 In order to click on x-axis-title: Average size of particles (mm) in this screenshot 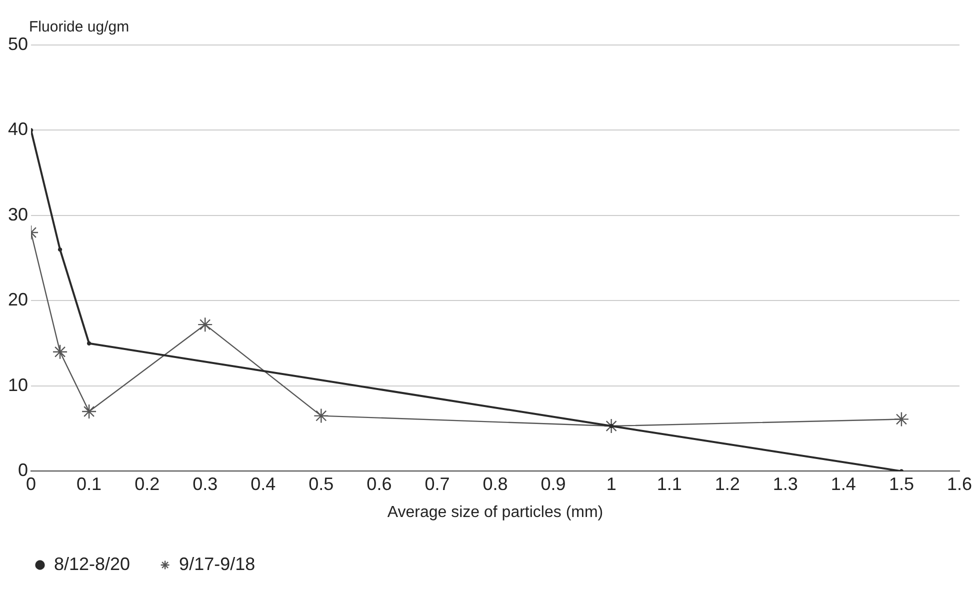, I will do `click(495, 512)`.